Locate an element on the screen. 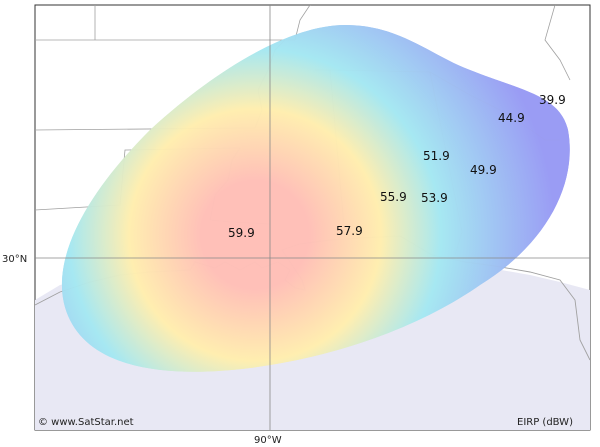 Image resolution: width=600 pixels, height=447 pixels. contour-label-49-9: 49.9 is located at coordinates (483, 170).